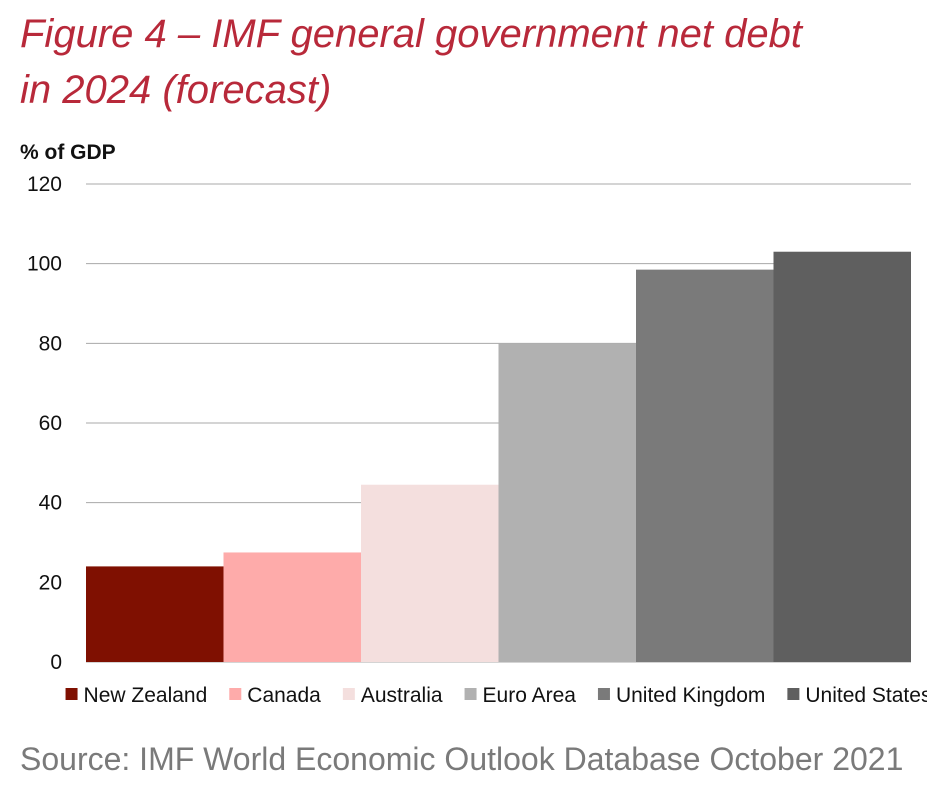 This screenshot has width=927, height=793. What do you see at coordinates (50, 343) in the screenshot?
I see `y-tick-label: 80` at bounding box center [50, 343].